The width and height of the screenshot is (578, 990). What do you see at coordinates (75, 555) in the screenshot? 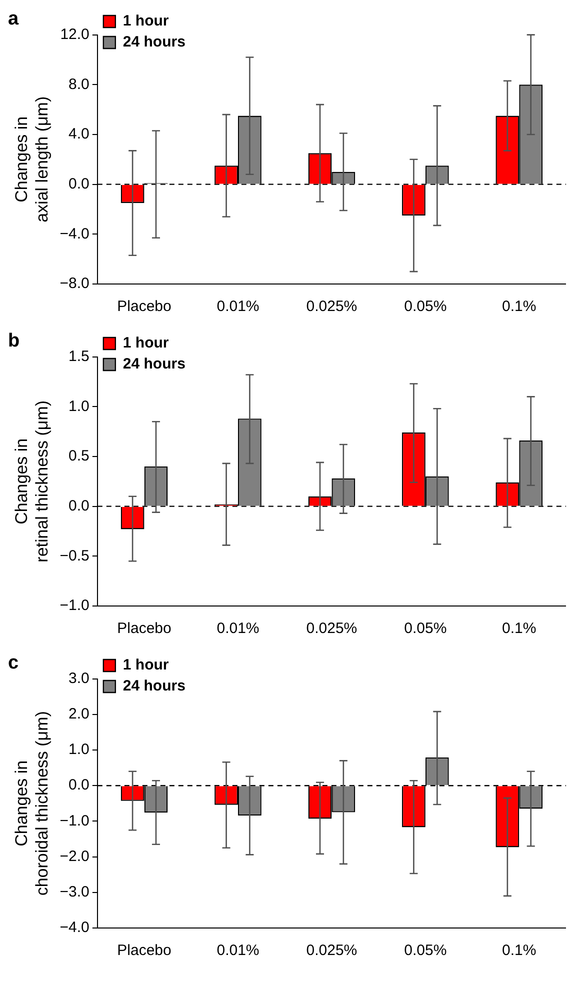
I see `y-tick-label: −0.5` at bounding box center [75, 555].